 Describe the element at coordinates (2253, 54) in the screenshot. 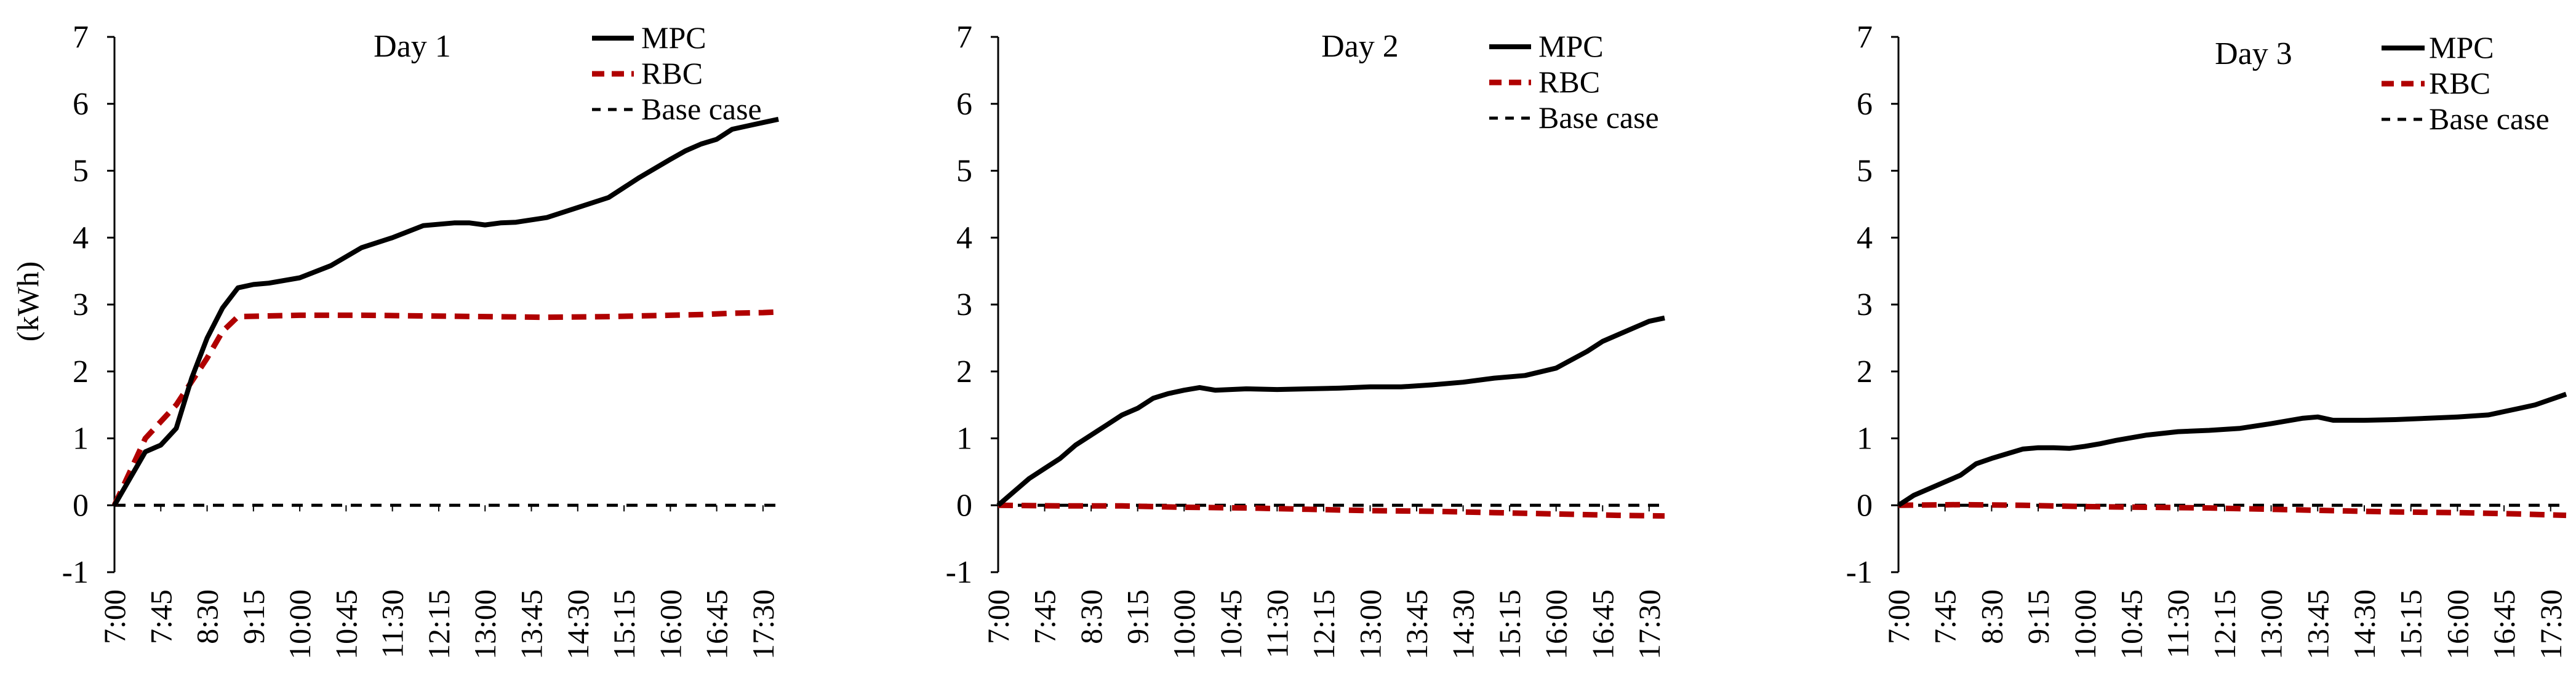

I see `chart-title: Day 3` at that location.